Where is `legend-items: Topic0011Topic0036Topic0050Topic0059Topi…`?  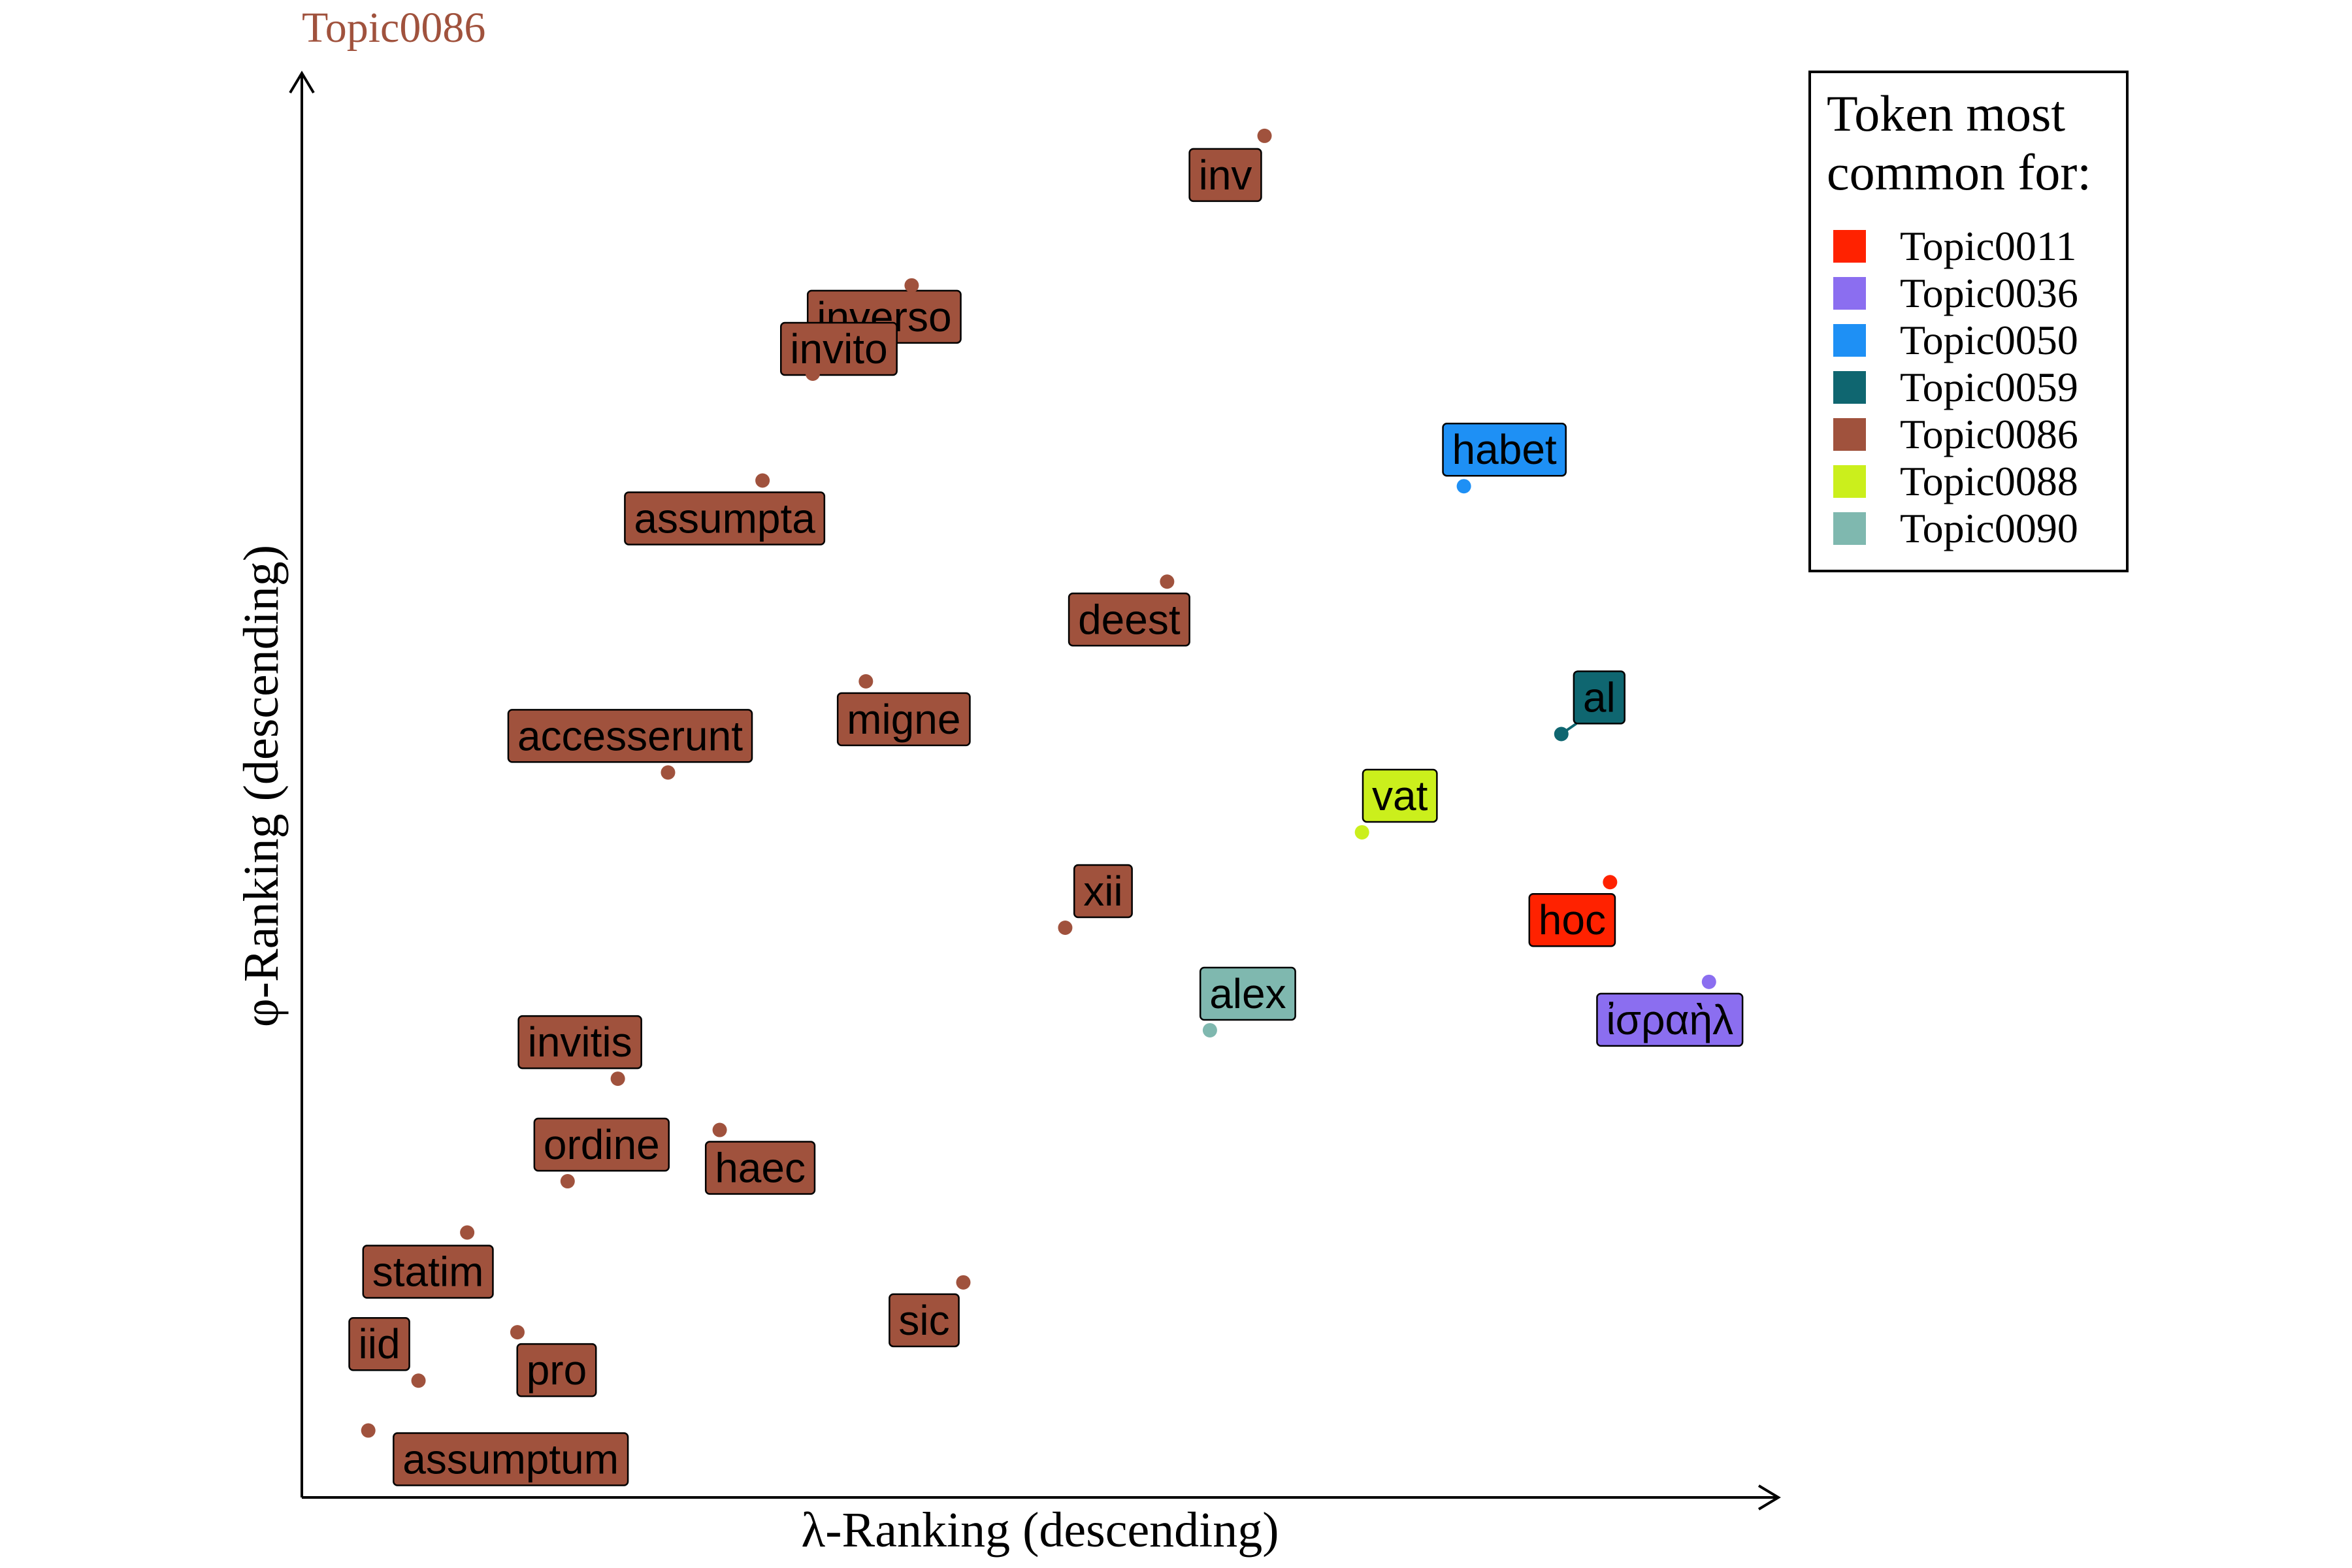
legend-items: Topic0011Topic0036Topic0050Topic0059Topi… is located at coordinates (1955, 387).